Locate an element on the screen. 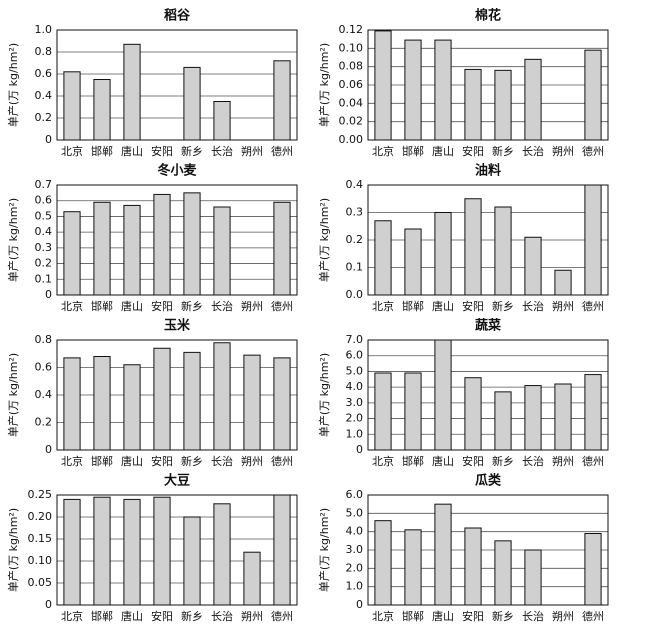 The width and height of the screenshot is (649, 627). y-tick-label: 0.3 is located at coordinates (44, 247).